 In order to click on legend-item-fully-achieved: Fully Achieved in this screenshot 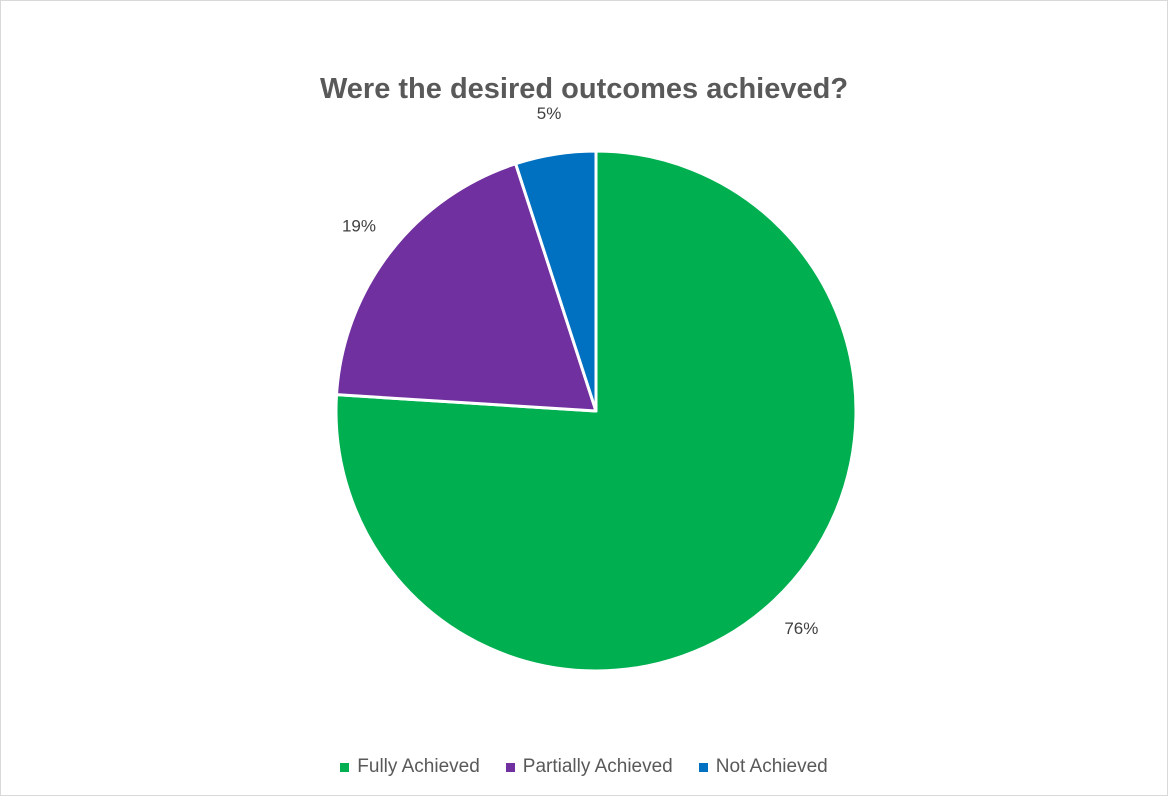, I will do `click(410, 767)`.